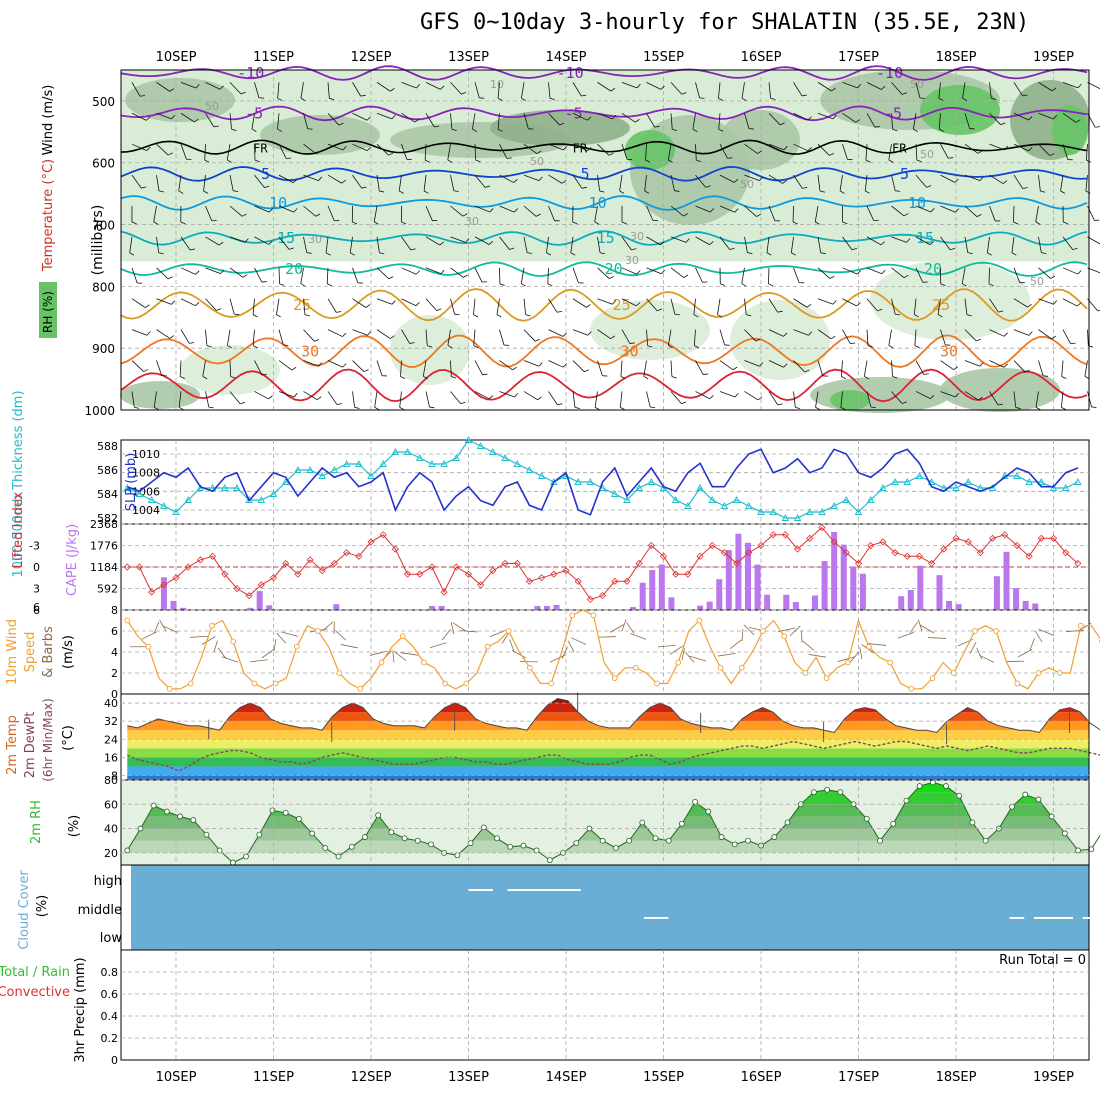  I want to click on temp-tick-label: 16, so click(111, 757).